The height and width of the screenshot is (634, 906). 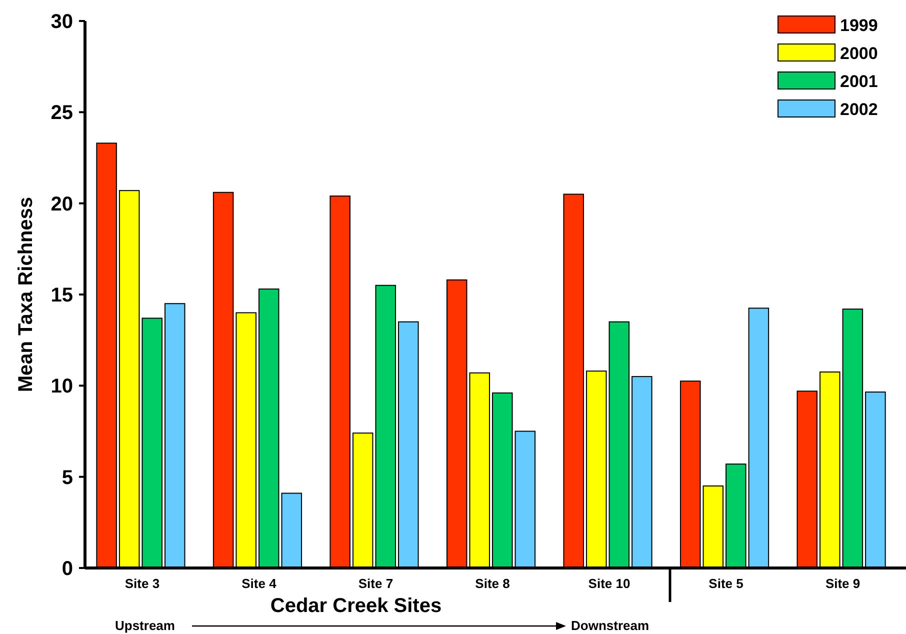 I want to click on legend-label: 2002, so click(x=859, y=109).